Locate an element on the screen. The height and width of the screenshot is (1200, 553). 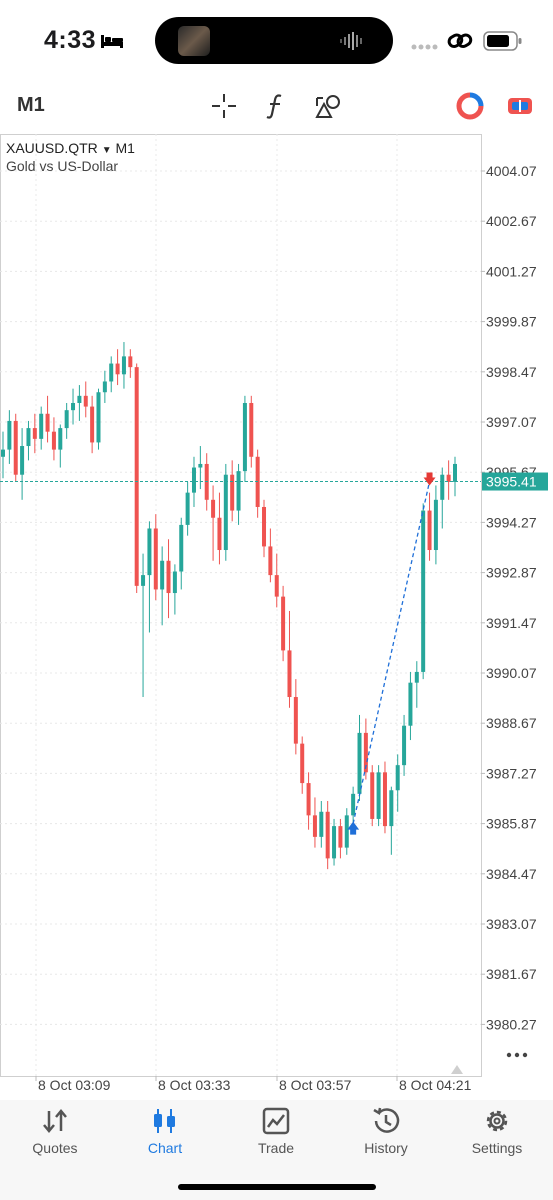
timeframe-button: M1 is located at coordinates (31, 105).